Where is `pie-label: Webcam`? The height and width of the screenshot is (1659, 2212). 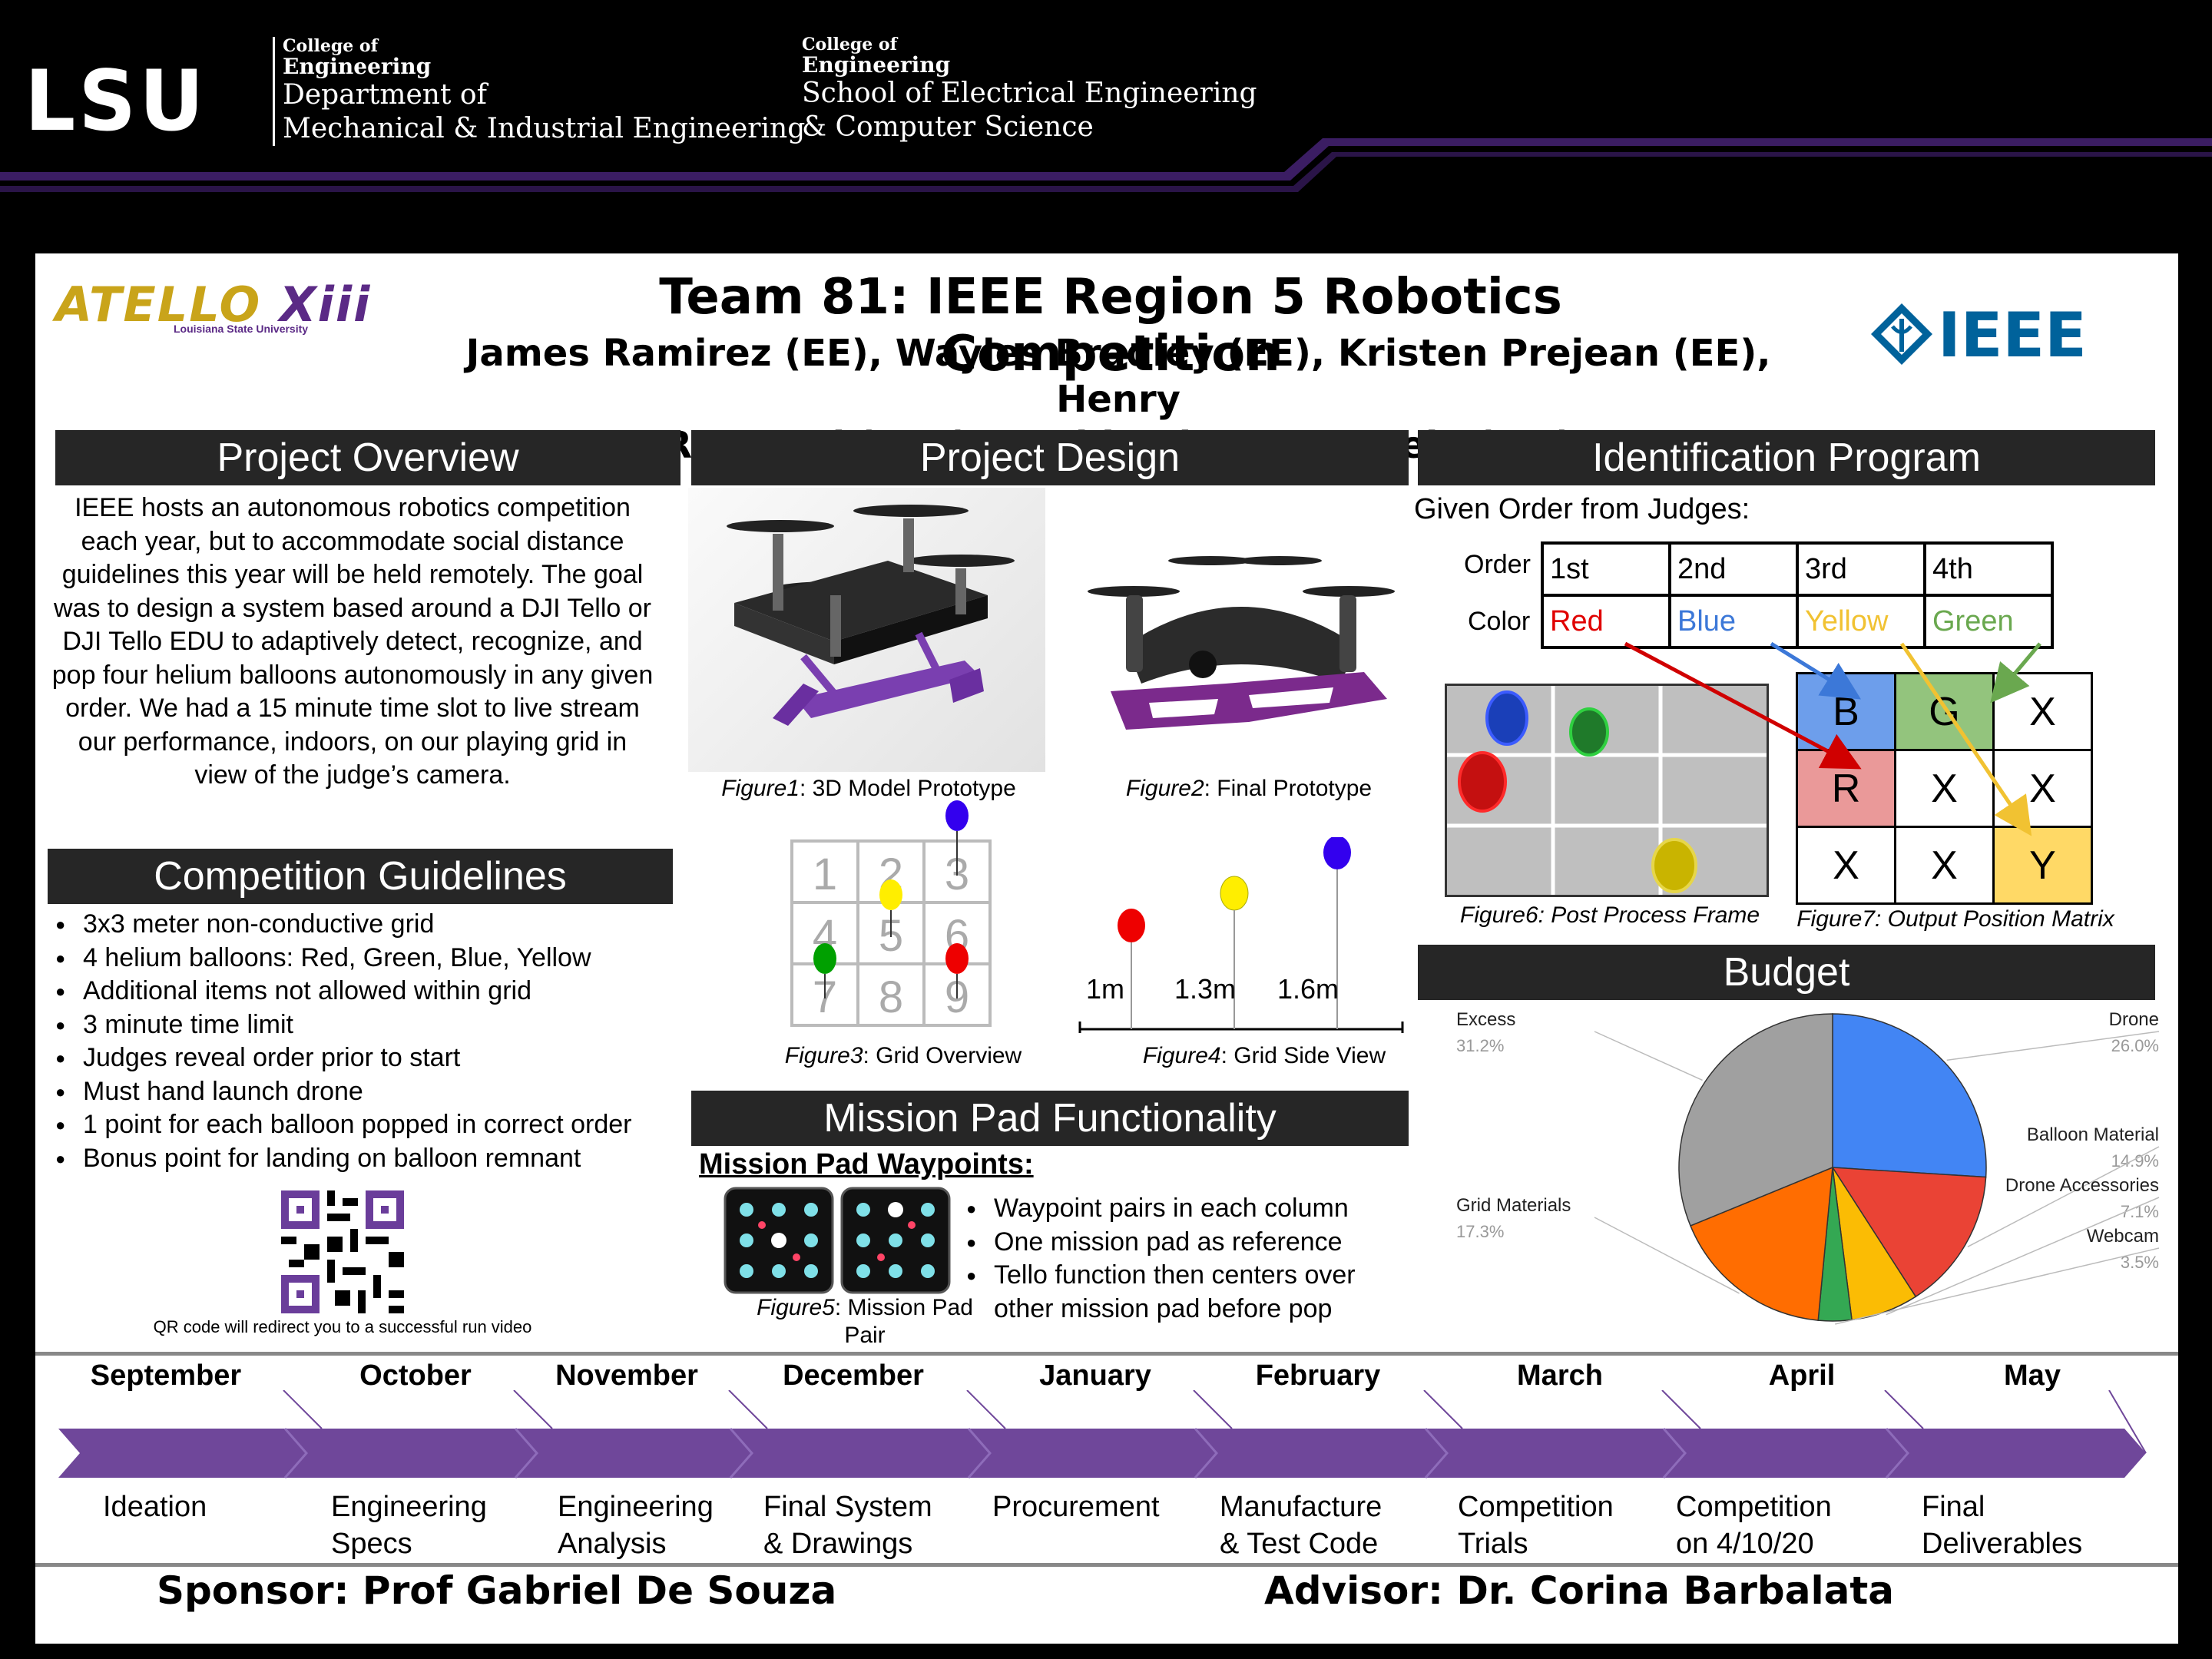 pie-label: Webcam is located at coordinates (2123, 1236).